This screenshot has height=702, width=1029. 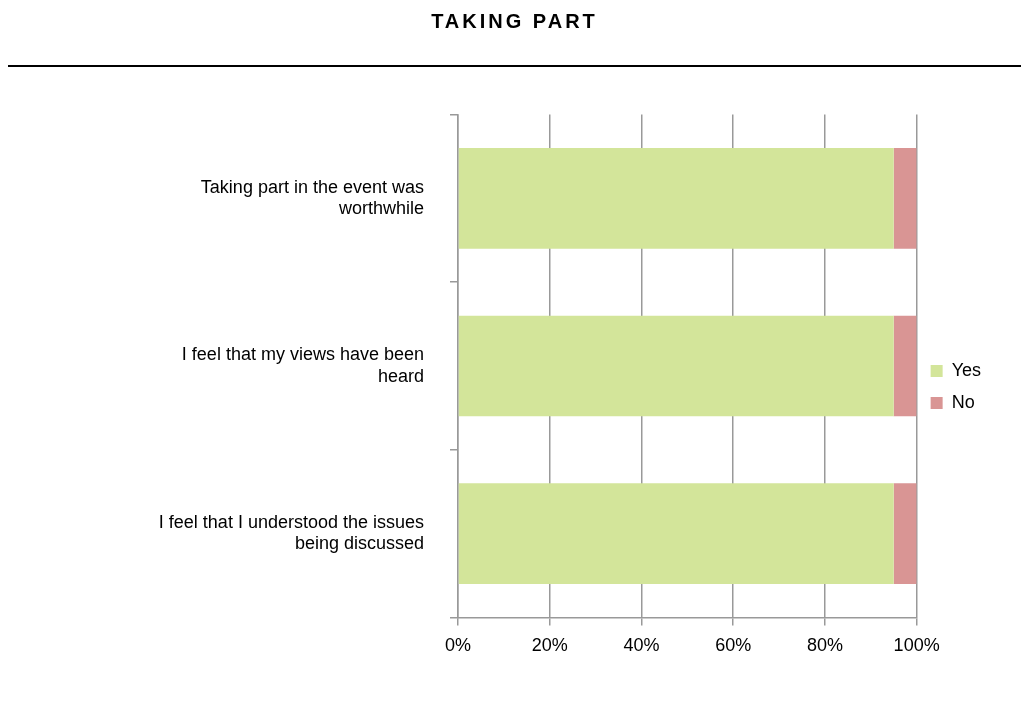 What do you see at coordinates (824, 645) in the screenshot?
I see `x-tick-label: 80%` at bounding box center [824, 645].